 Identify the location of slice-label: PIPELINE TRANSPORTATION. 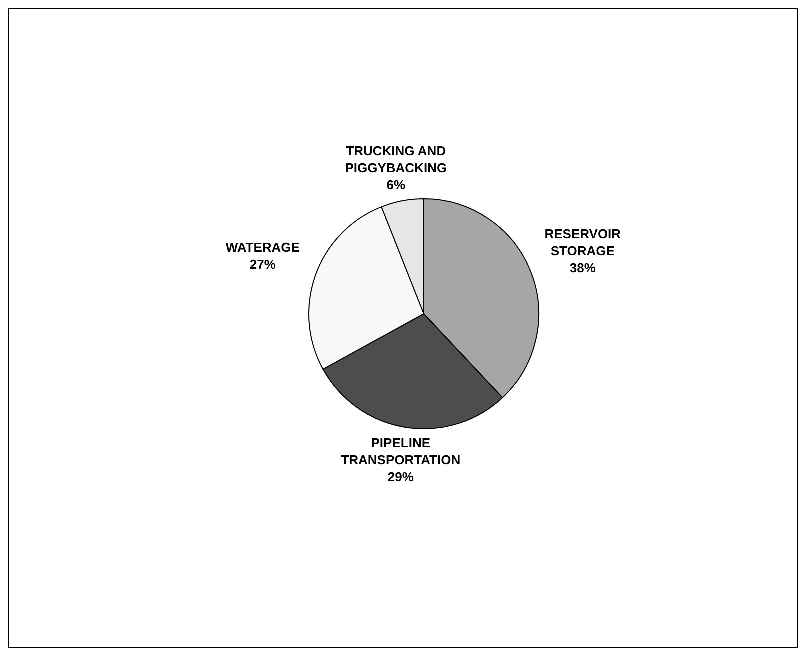
(401, 451).